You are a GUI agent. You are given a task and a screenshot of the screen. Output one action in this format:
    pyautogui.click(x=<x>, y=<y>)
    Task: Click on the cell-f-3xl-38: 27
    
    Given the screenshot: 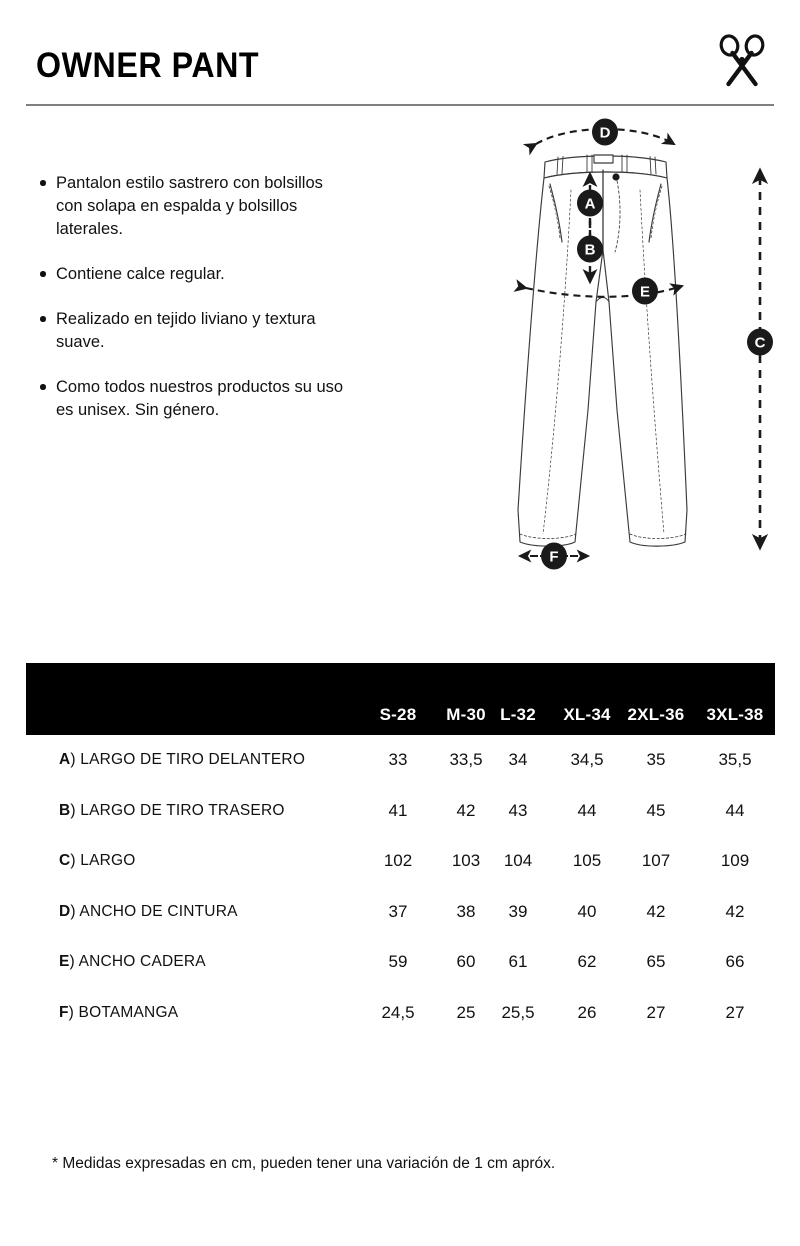 What is the action you would take?
    pyautogui.click(x=735, y=1012)
    